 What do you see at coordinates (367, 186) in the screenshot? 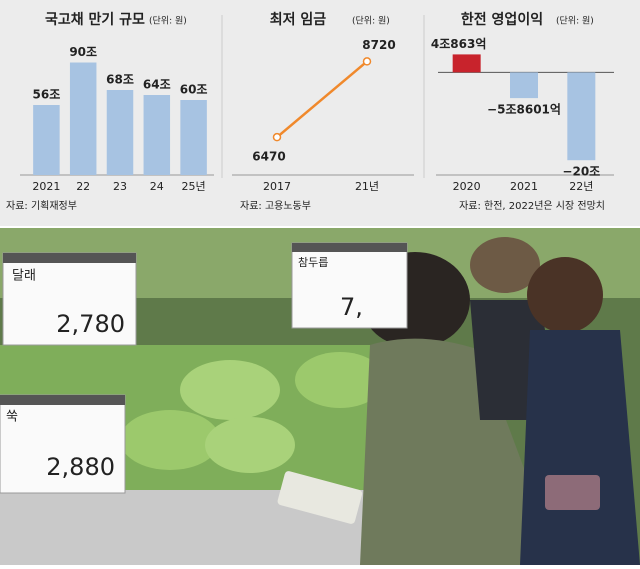
I see `x-tick-label: 21년` at bounding box center [367, 186].